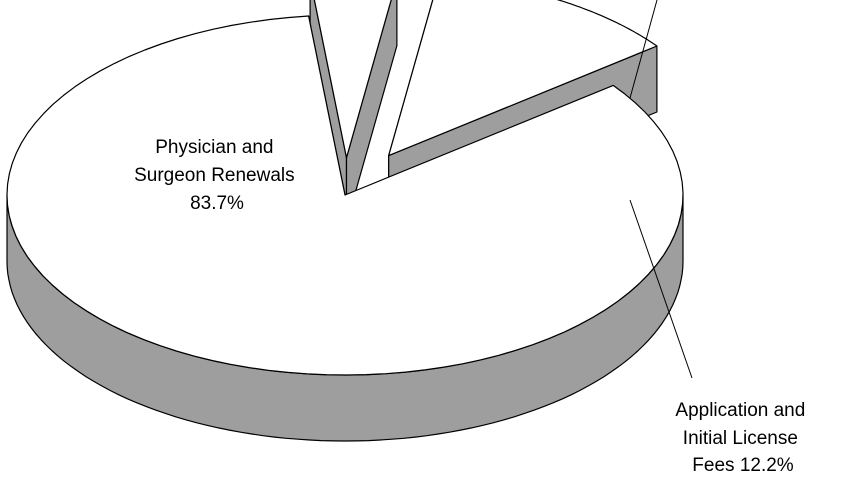  What do you see at coordinates (742, 465) in the screenshot?
I see `slice-label-application-line-3: Fees 12.2%` at bounding box center [742, 465].